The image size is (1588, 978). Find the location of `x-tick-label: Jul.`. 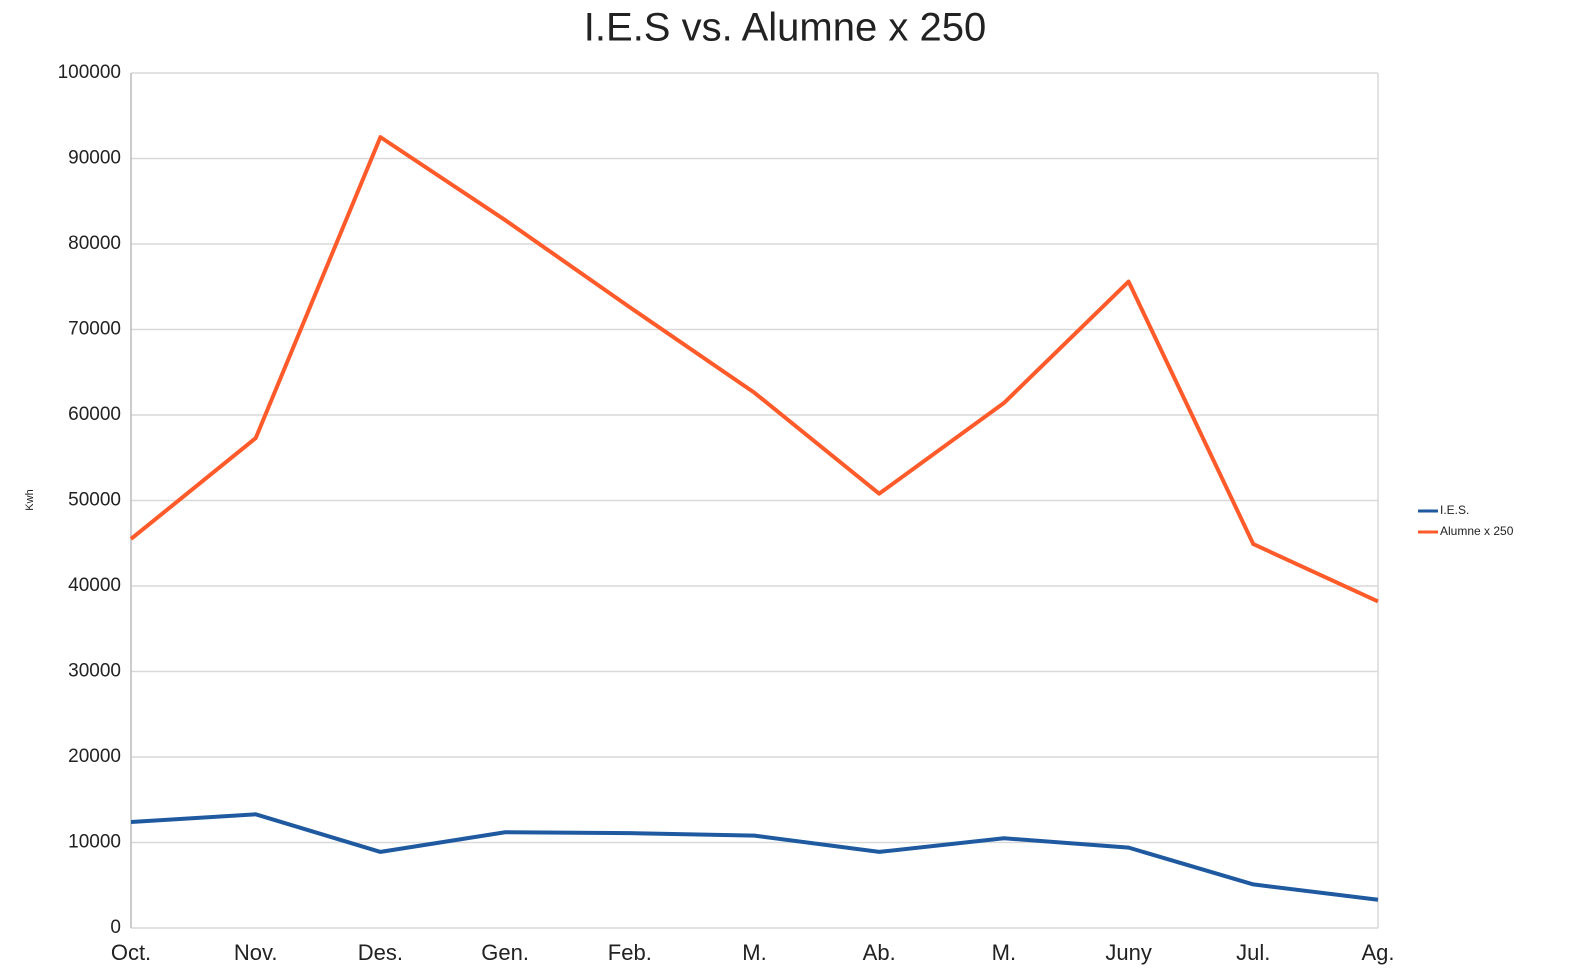

x-tick-label: Jul. is located at coordinates (1253, 952).